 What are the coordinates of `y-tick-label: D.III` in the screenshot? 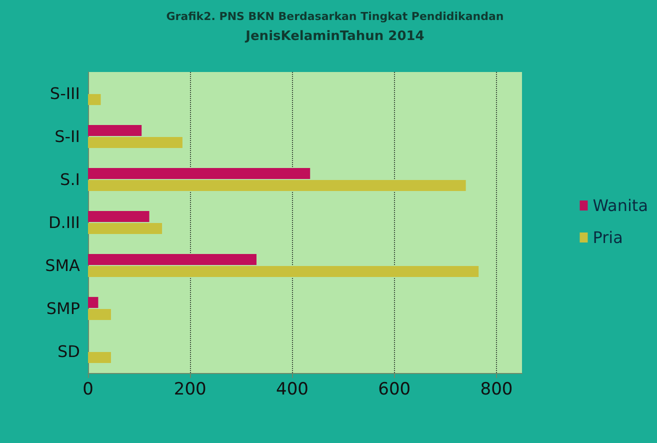 It's located at (64, 222).